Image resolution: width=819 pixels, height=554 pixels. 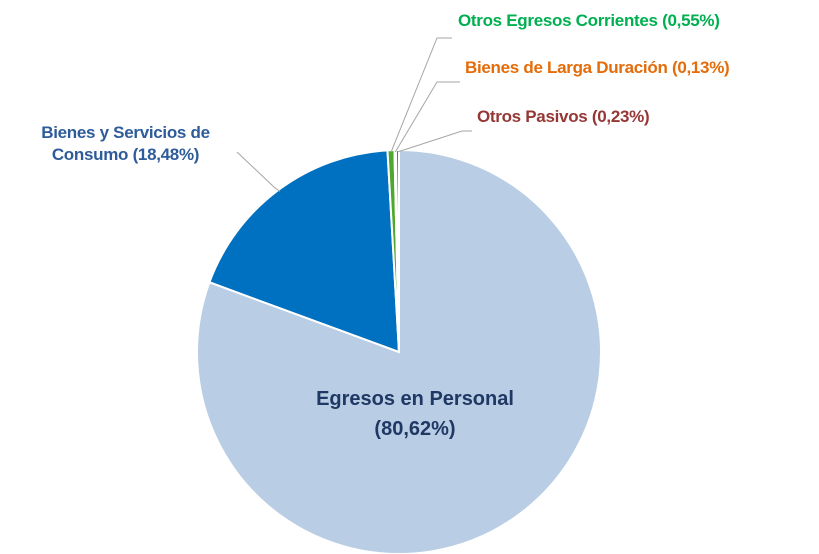 I want to click on slice-label: Otros Egresos Corrientes (0,55%), so click(x=589, y=21).